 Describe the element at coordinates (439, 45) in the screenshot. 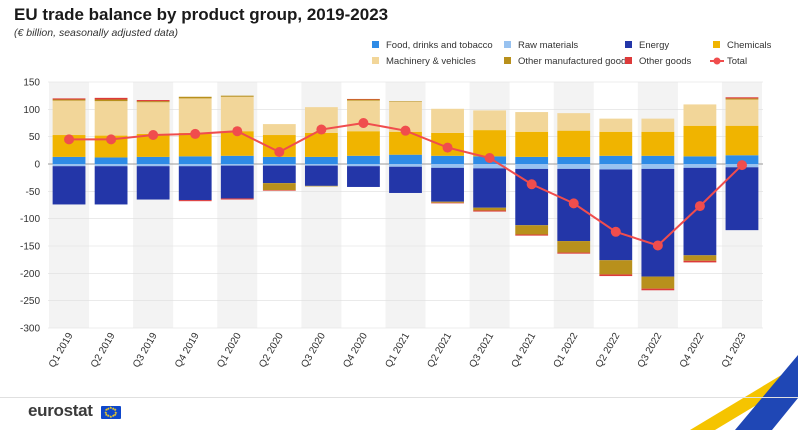

I see `legend-label: Food, drinks and tobacco` at that location.